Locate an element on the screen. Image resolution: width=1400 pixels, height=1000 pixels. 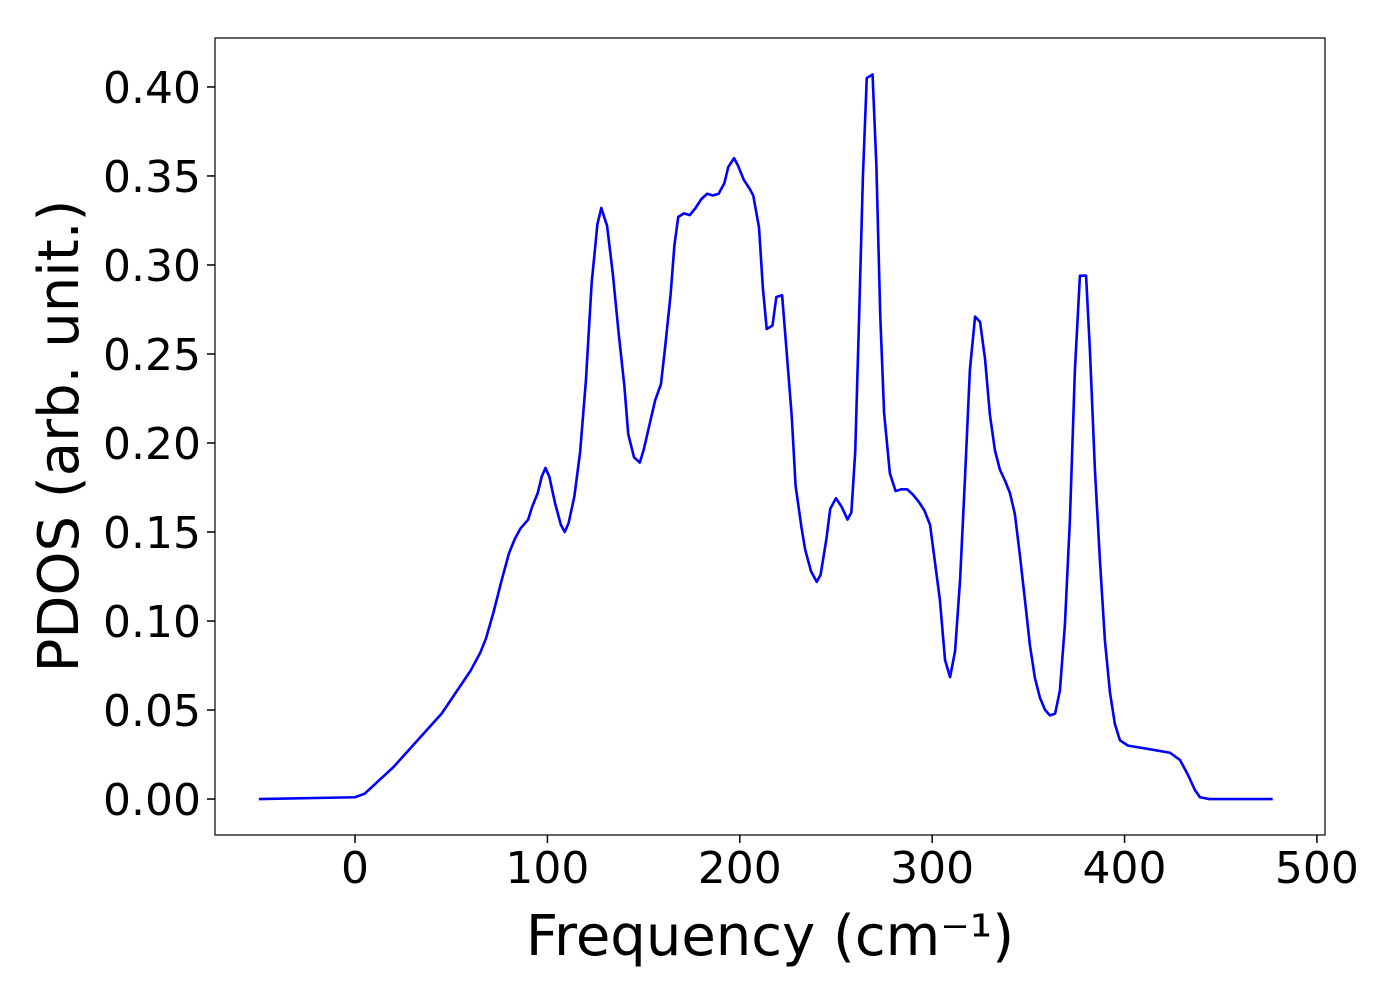
y-tick-label: 0.05 is located at coordinates (152, 711).